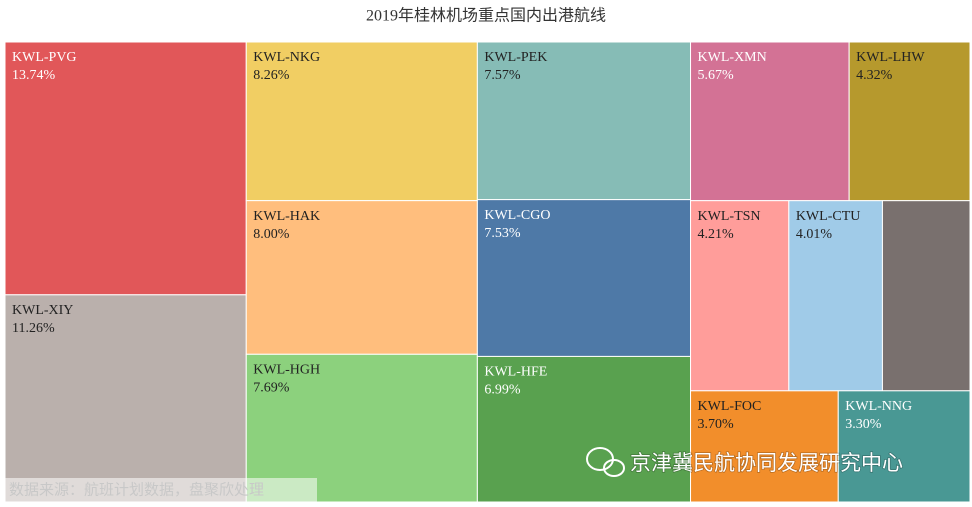  Describe the element at coordinates (486, 16) in the screenshot. I see `chart-title: 2019年桂林机场重点国内出港航线` at that location.